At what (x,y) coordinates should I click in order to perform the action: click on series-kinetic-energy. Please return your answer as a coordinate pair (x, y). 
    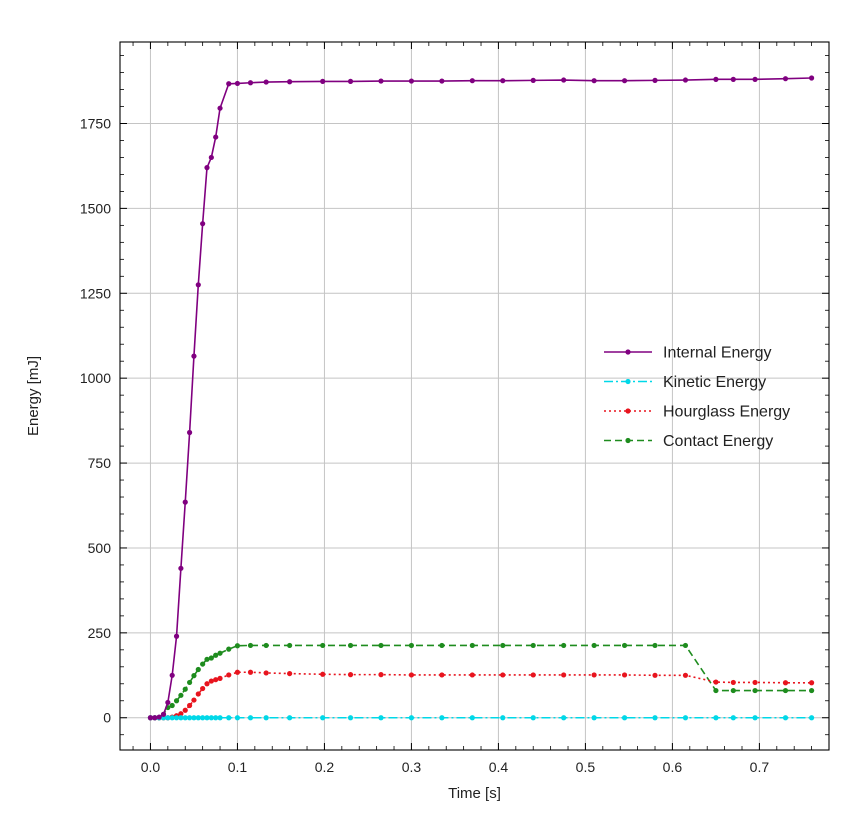
    Looking at the image, I should click on (481, 718).